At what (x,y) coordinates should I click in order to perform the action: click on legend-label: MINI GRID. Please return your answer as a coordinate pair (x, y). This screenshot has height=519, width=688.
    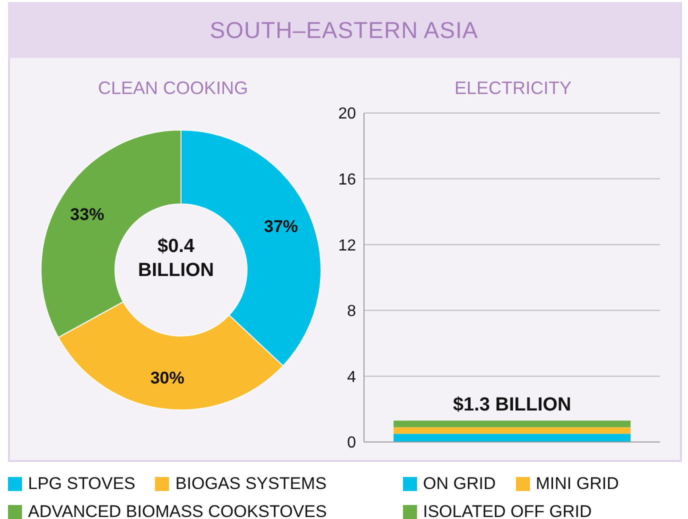
    Looking at the image, I should click on (576, 484).